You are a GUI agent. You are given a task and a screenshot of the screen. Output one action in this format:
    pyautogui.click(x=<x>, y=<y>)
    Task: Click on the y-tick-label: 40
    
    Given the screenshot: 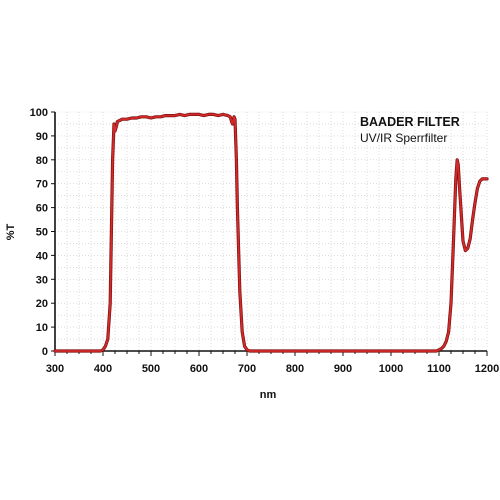 What is the action you would take?
    pyautogui.click(x=42, y=256)
    